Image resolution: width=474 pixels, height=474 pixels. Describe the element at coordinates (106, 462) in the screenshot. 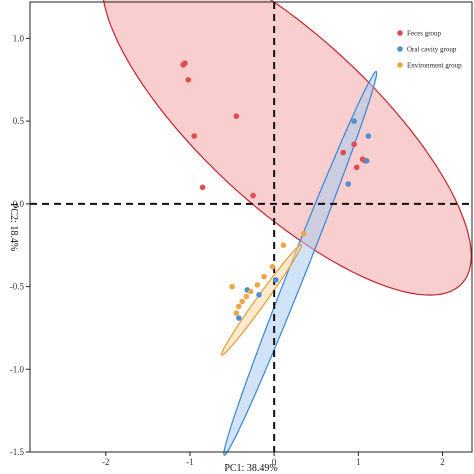

I see `x-tick-label: -2` at that location.